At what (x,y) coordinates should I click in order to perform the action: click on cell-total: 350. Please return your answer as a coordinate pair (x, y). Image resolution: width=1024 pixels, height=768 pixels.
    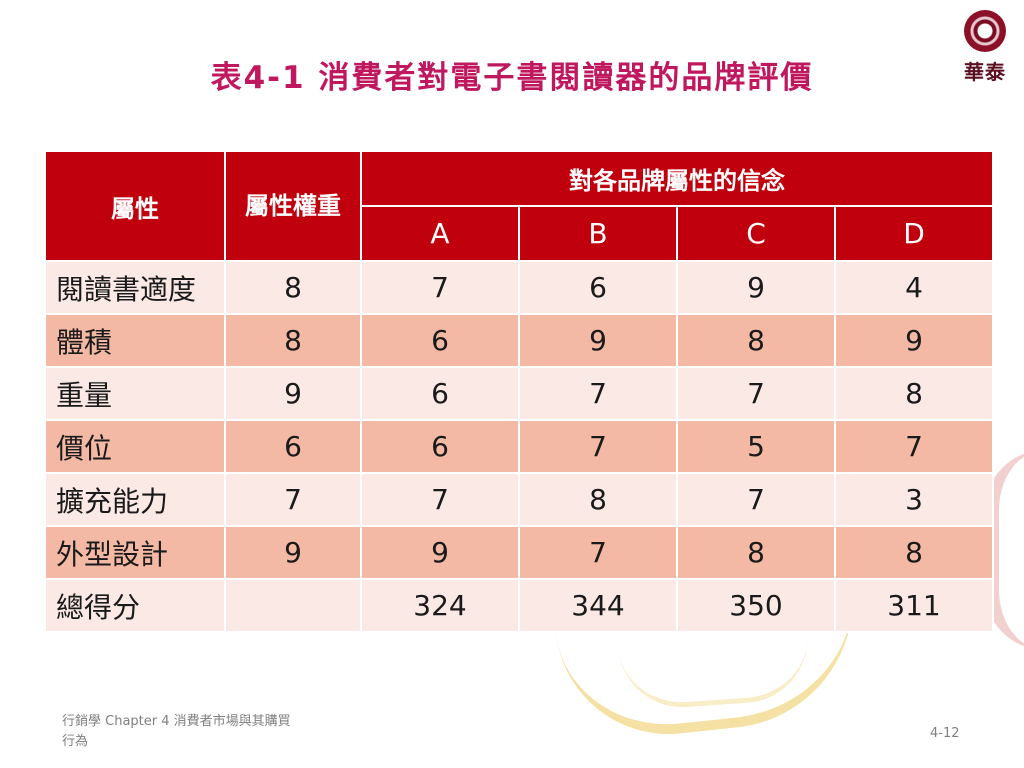
    Looking at the image, I should click on (756, 605).